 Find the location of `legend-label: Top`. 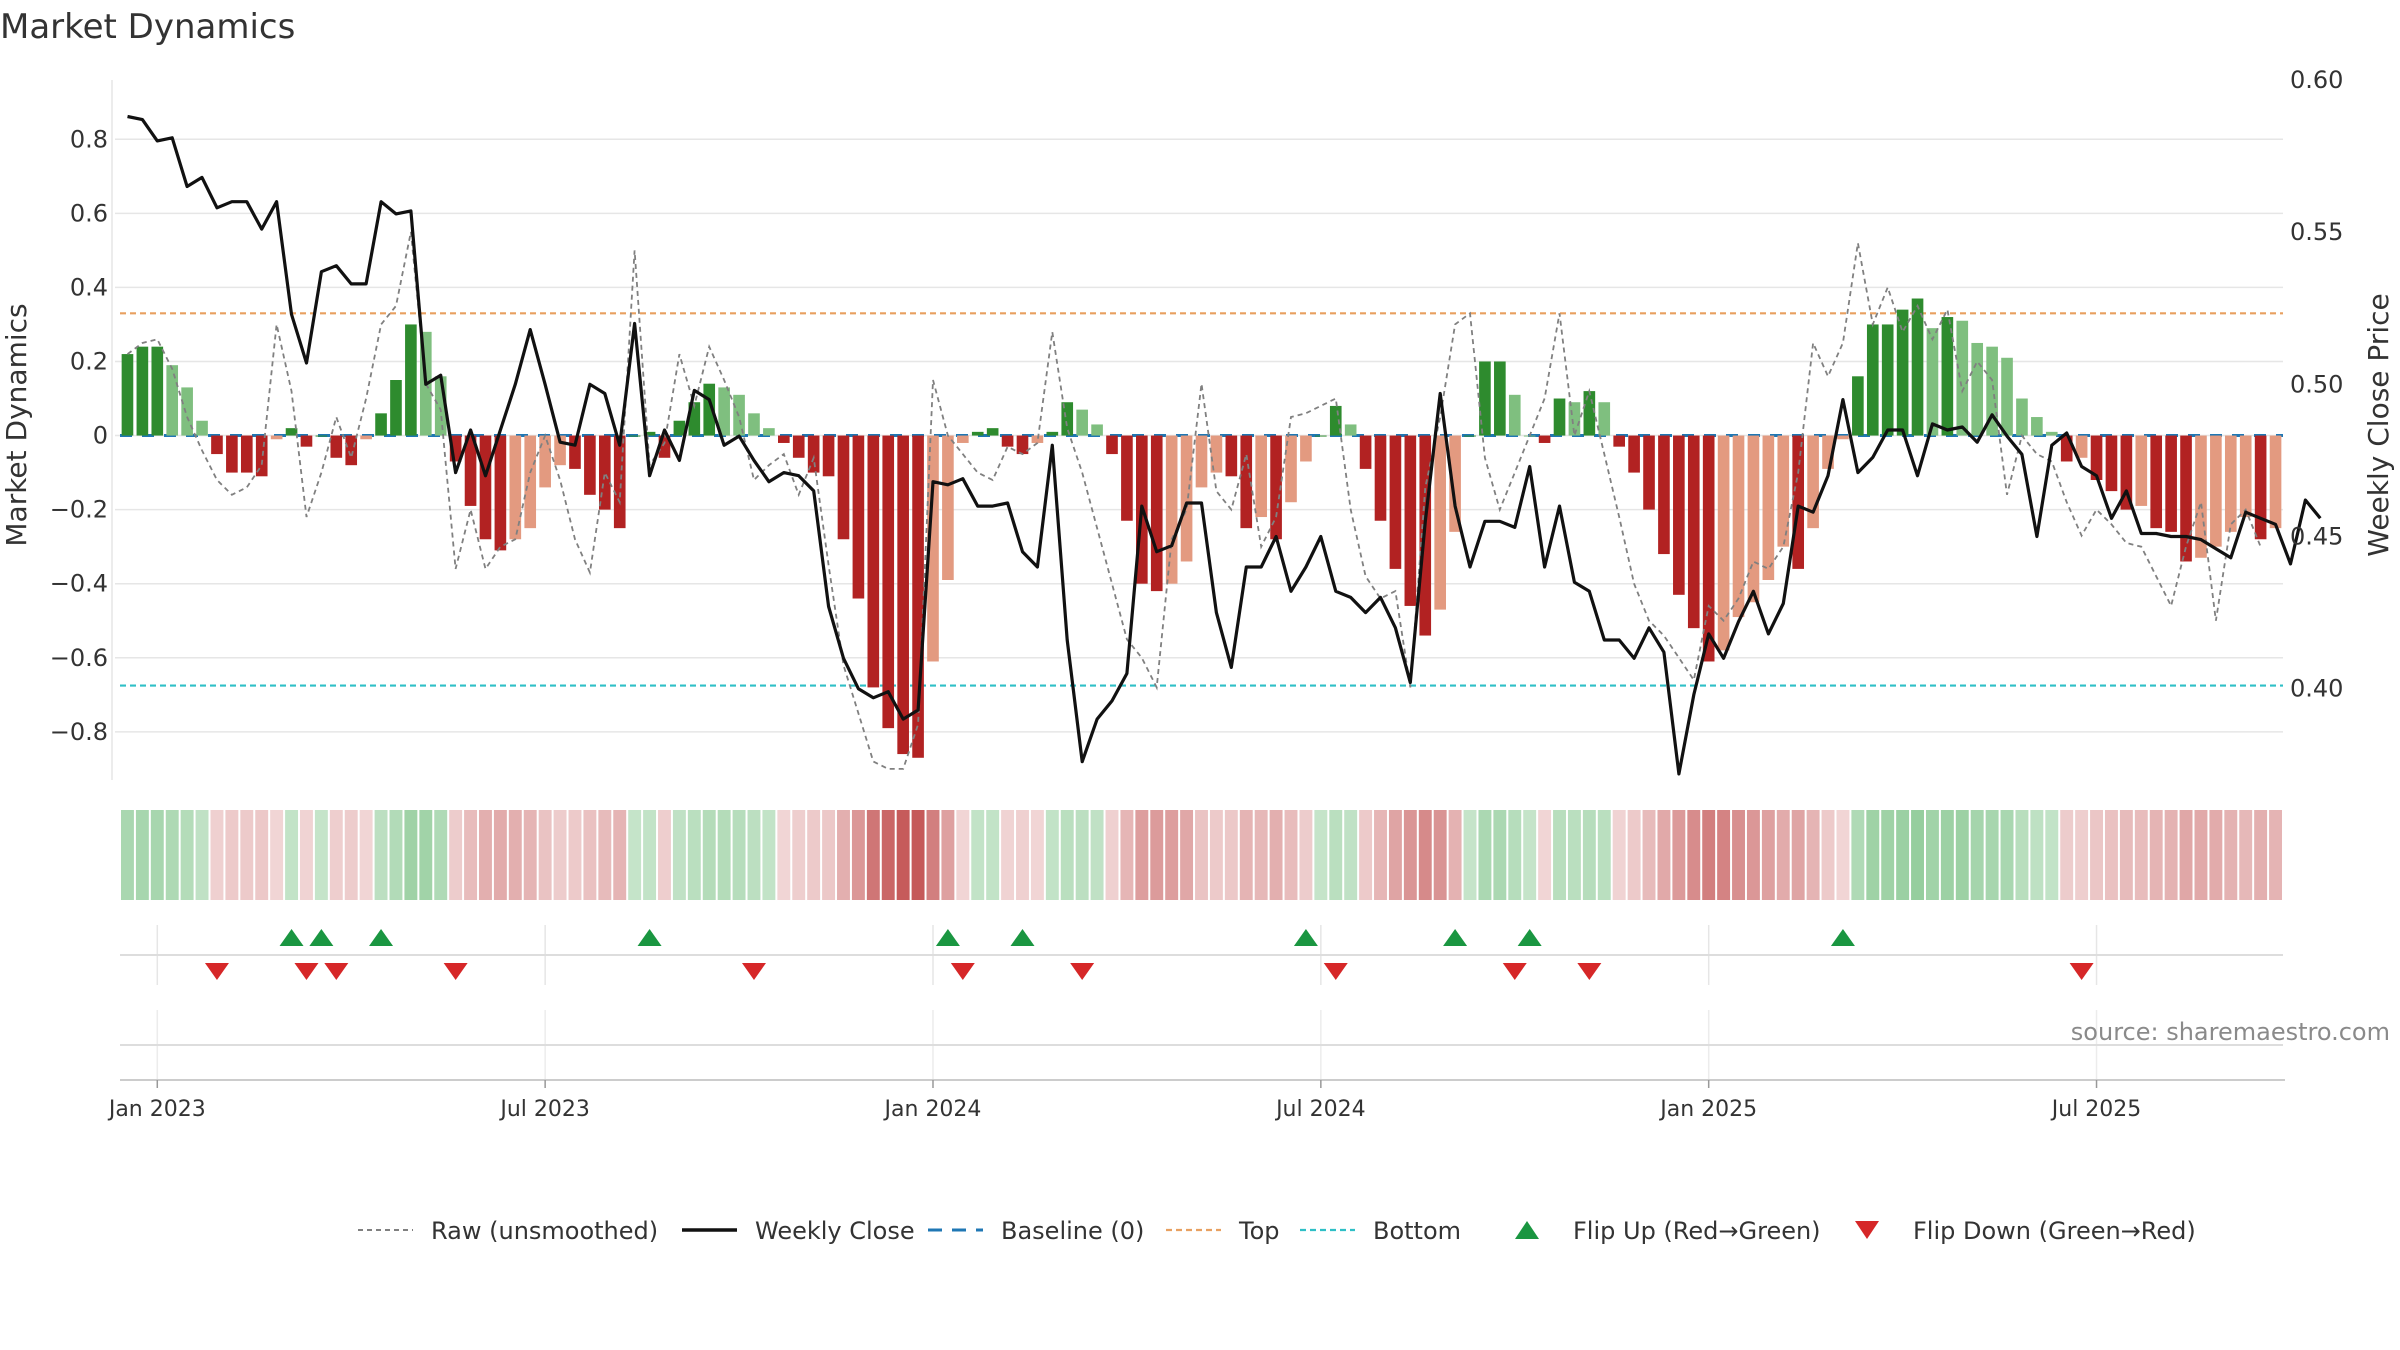

legend-label: Top is located at coordinates (1259, 1231).